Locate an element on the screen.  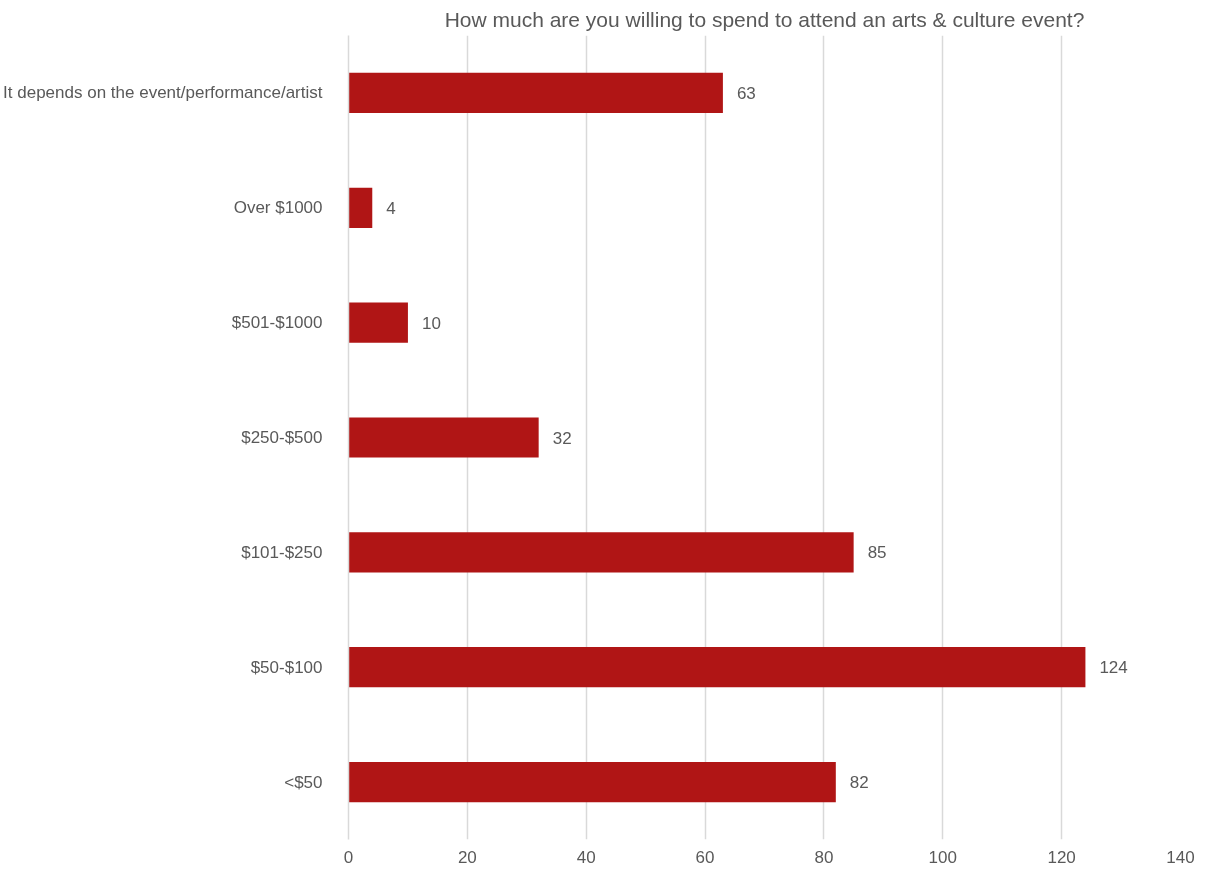
x-tick-label: 40 is located at coordinates (586, 857).